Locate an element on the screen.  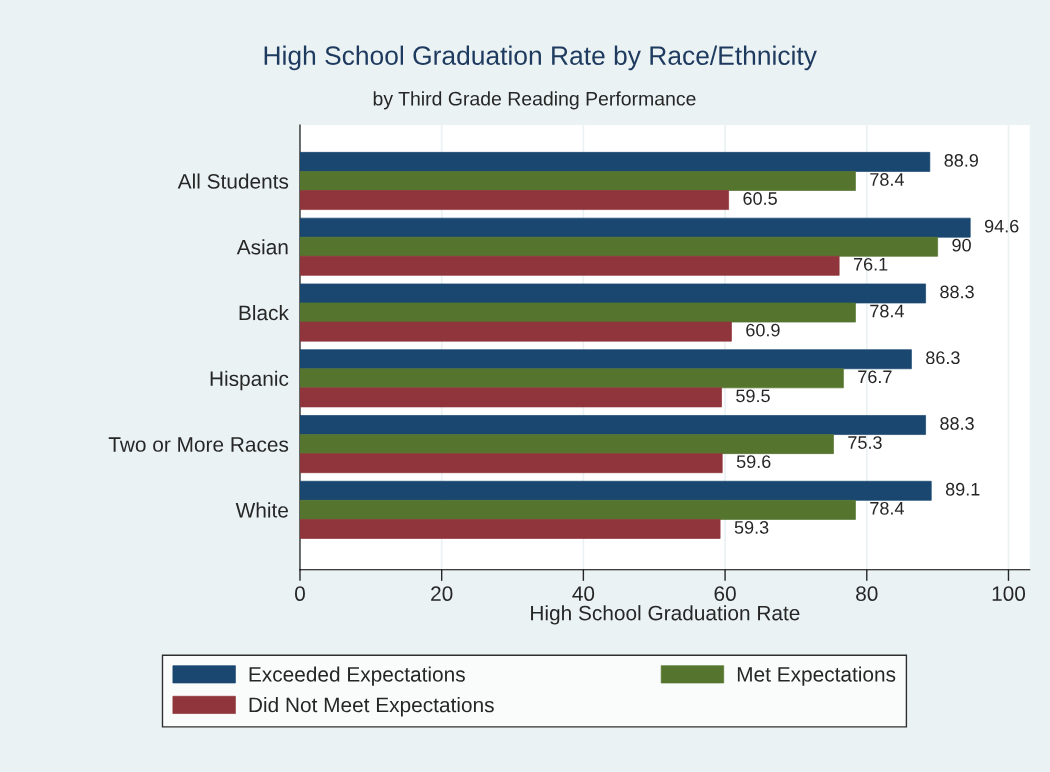
data-label: 76.1 is located at coordinates (870, 264).